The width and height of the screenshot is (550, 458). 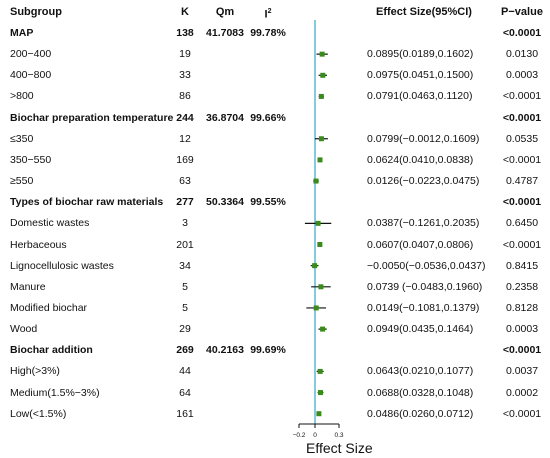 I want to click on row-effect-size: 0.0126(−0.0223,0.0475), so click(x=423, y=181).